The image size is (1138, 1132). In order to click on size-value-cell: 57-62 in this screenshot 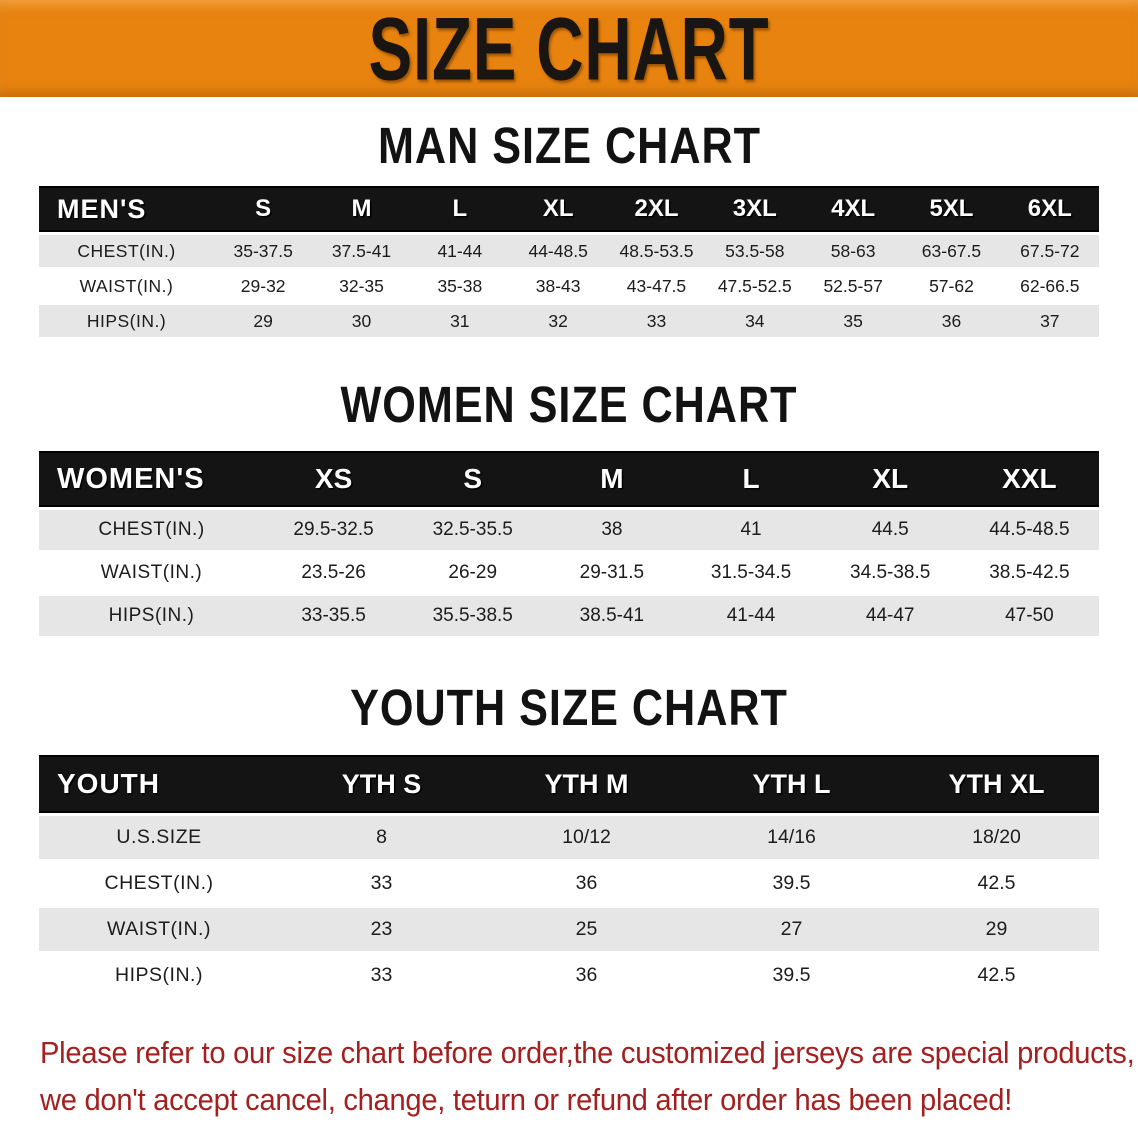, I will do `click(951, 286)`.